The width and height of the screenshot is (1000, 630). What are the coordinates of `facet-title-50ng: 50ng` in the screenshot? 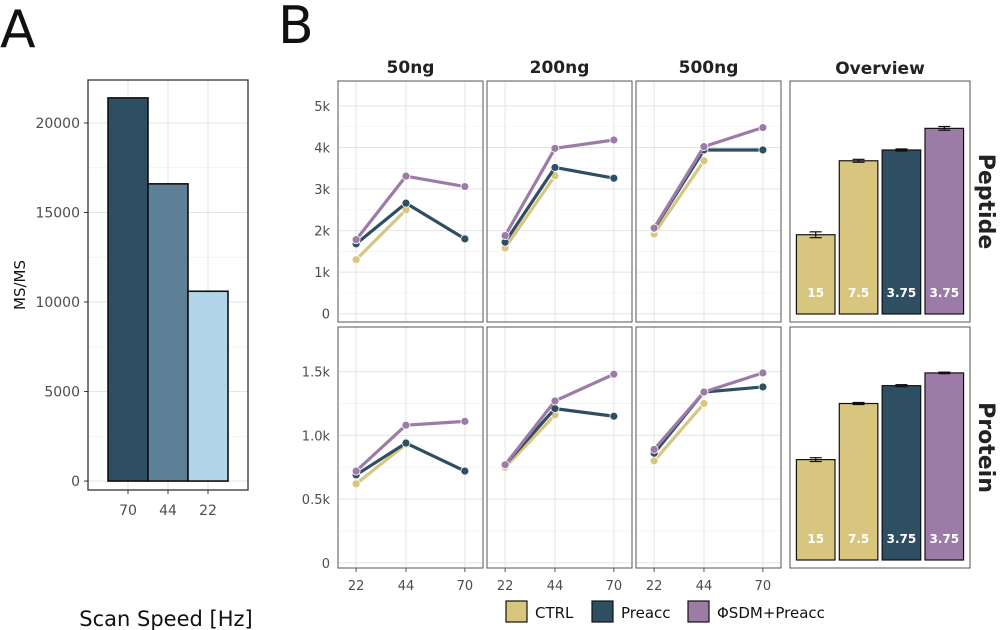 It's located at (411, 68).